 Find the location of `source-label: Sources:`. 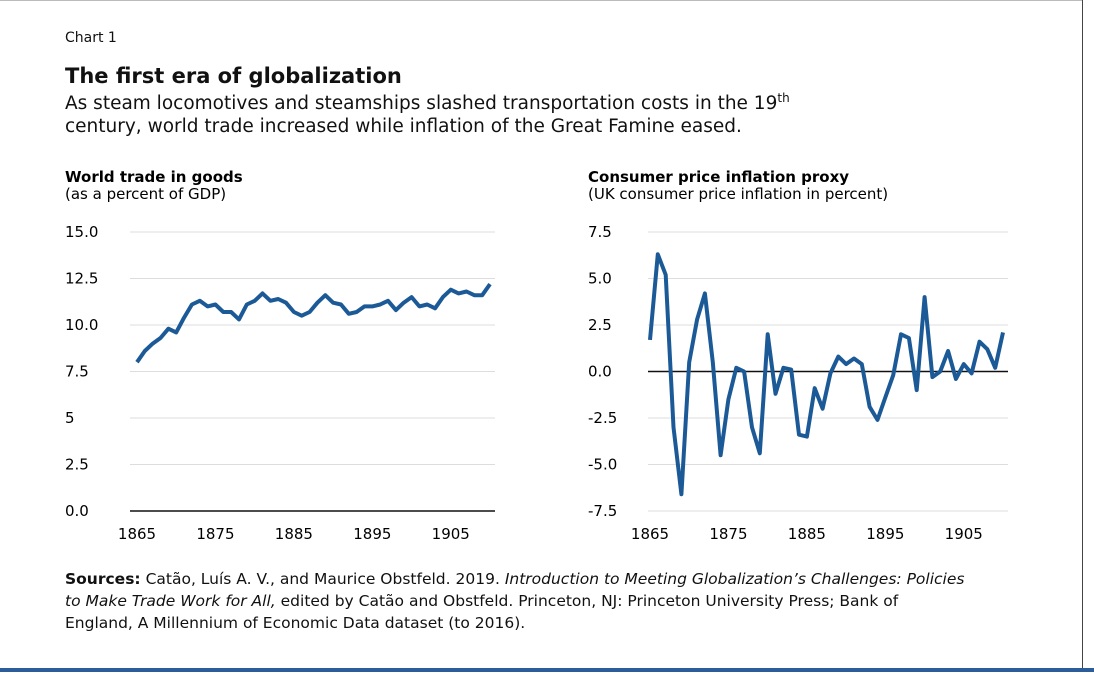

source-label: Sources: is located at coordinates (103, 579).